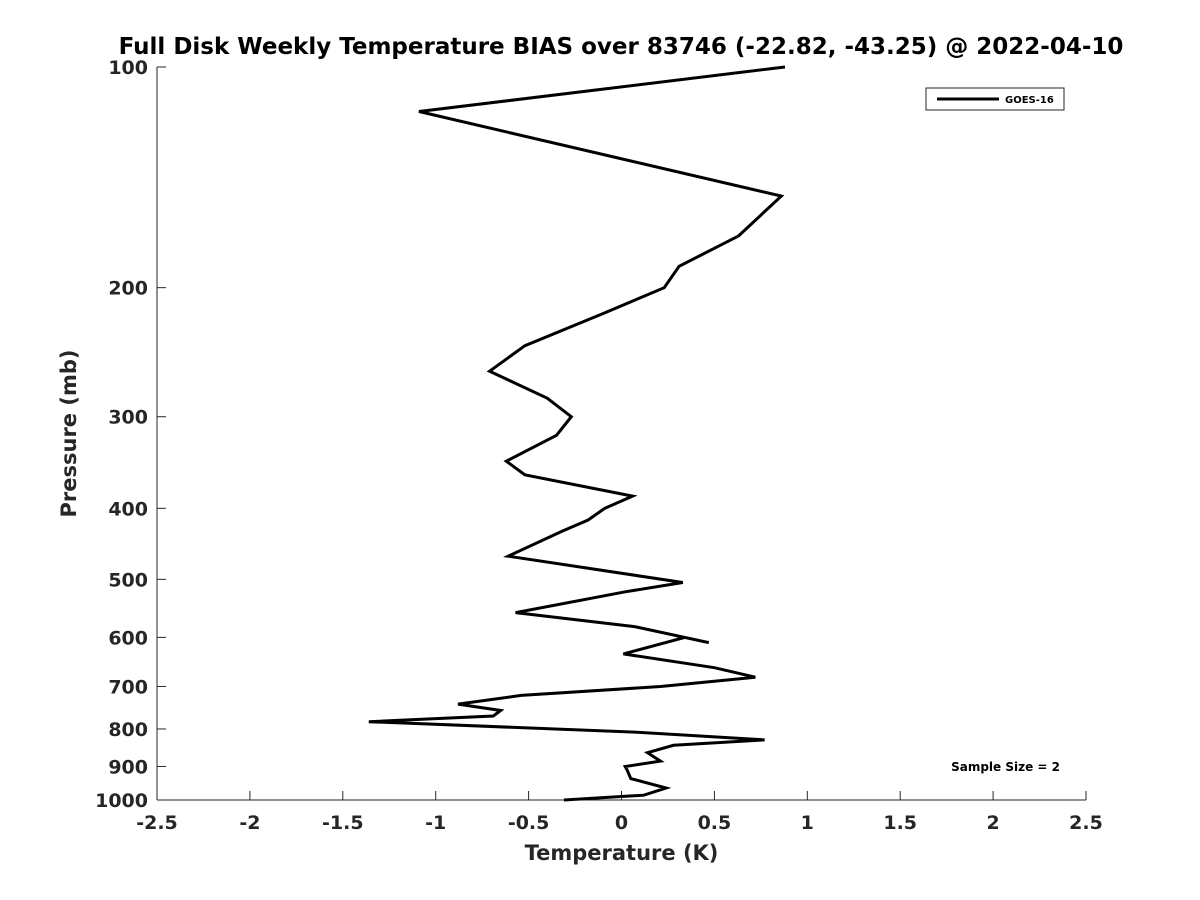  Describe the element at coordinates (69, 434) in the screenshot. I see `y-axis-title: Pressure (mb)` at that location.